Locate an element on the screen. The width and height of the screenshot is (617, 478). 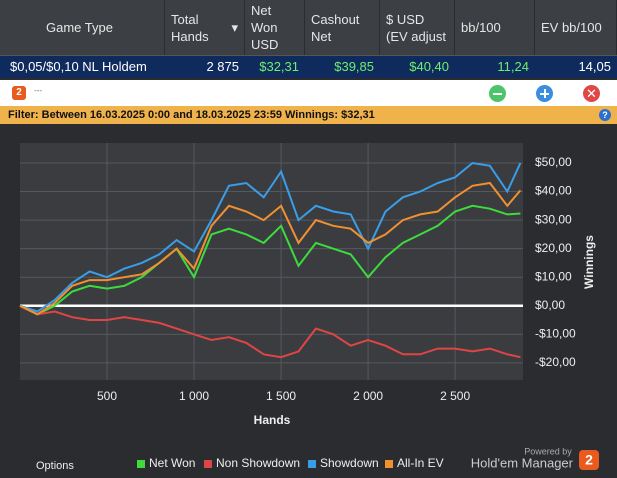
y-tick-label: $20,00 is located at coordinates (553, 248).